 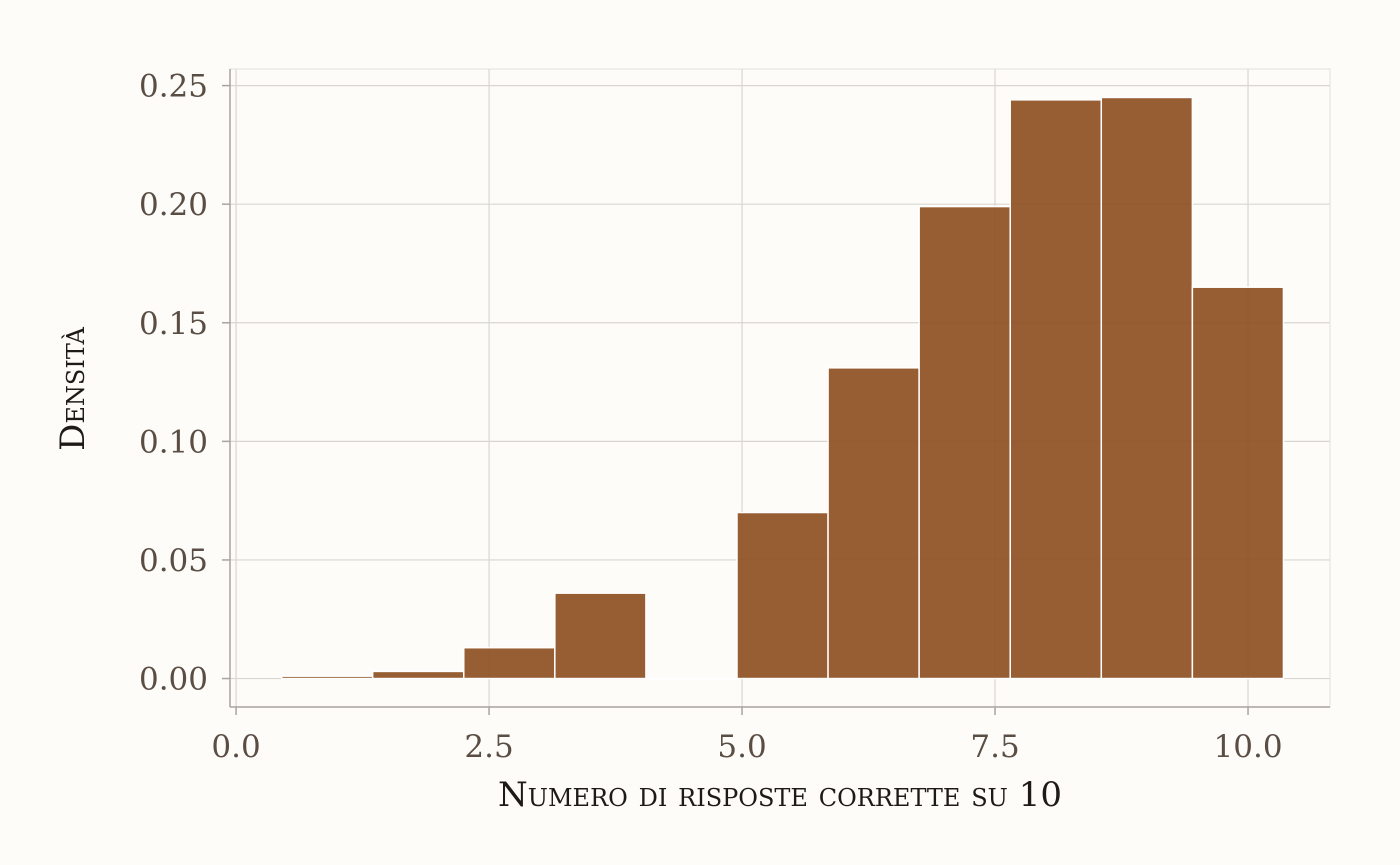 What do you see at coordinates (994, 747) in the screenshot?
I see `x-tick-label-3: 7.5` at bounding box center [994, 747].